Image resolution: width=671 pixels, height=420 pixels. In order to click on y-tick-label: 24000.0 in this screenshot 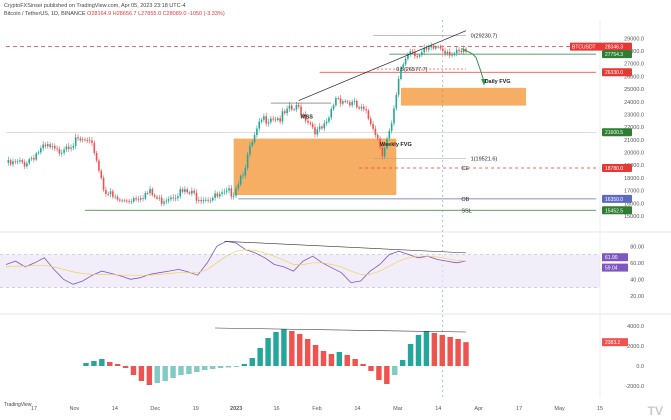, I will do `click(634, 103)`.